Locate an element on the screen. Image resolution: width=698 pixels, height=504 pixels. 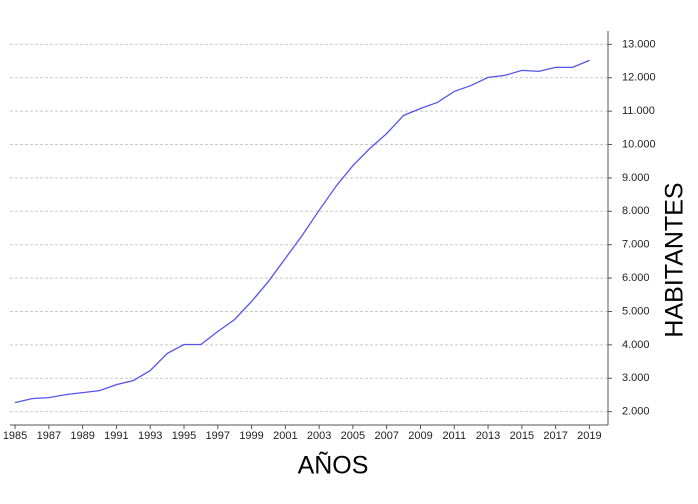
y-tick-label: 8.000 is located at coordinates (636, 211).